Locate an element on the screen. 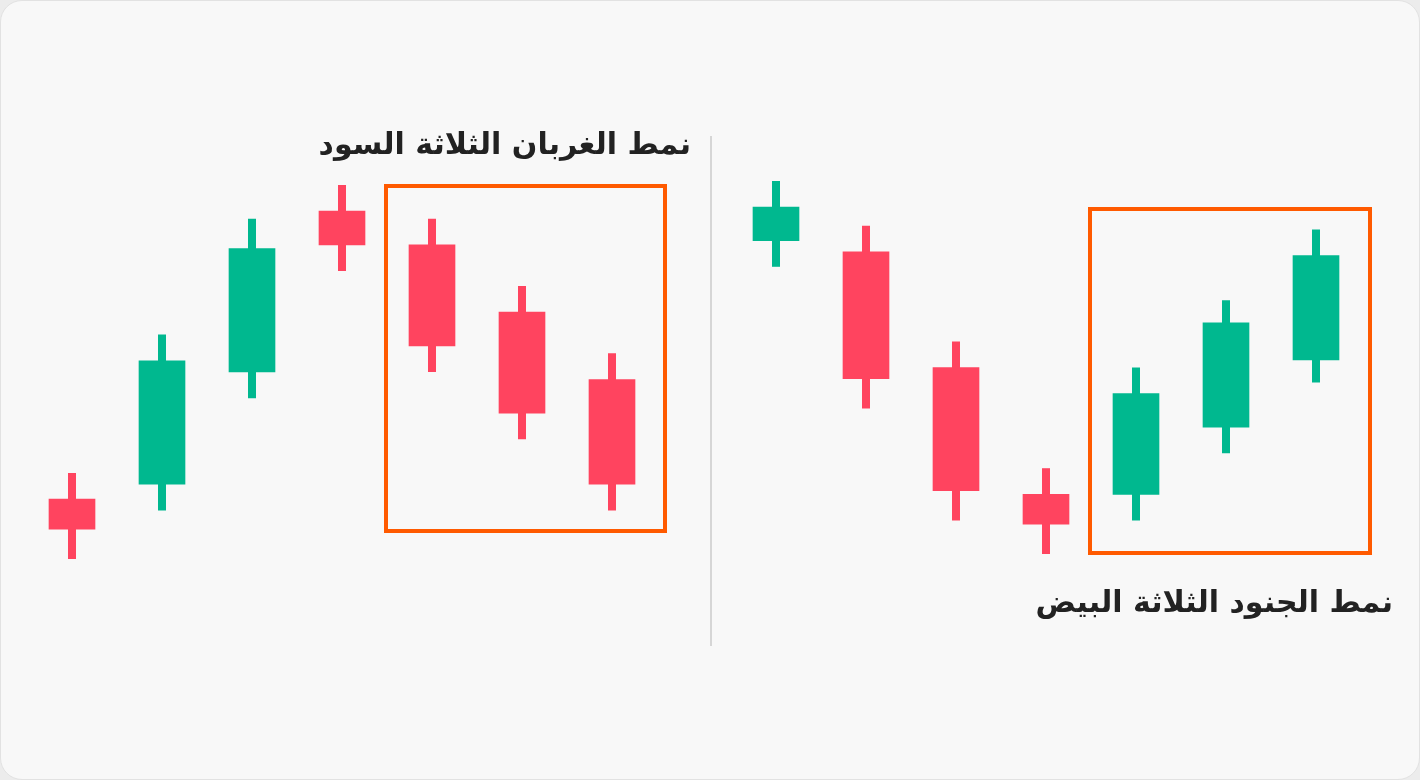 This screenshot has height=780, width=1420. chart-title: نمط الغربان الثلاثة السود is located at coordinates (504, 143).